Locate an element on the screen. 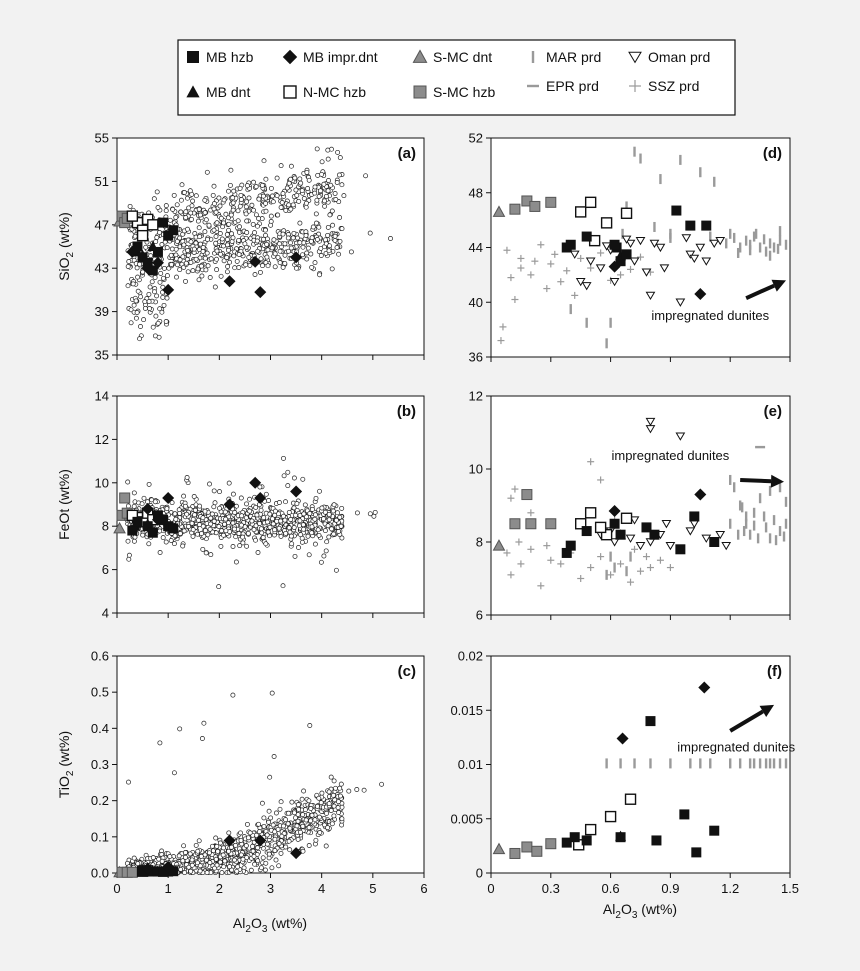  legend-label: MB impr.dnt is located at coordinates (340, 57).